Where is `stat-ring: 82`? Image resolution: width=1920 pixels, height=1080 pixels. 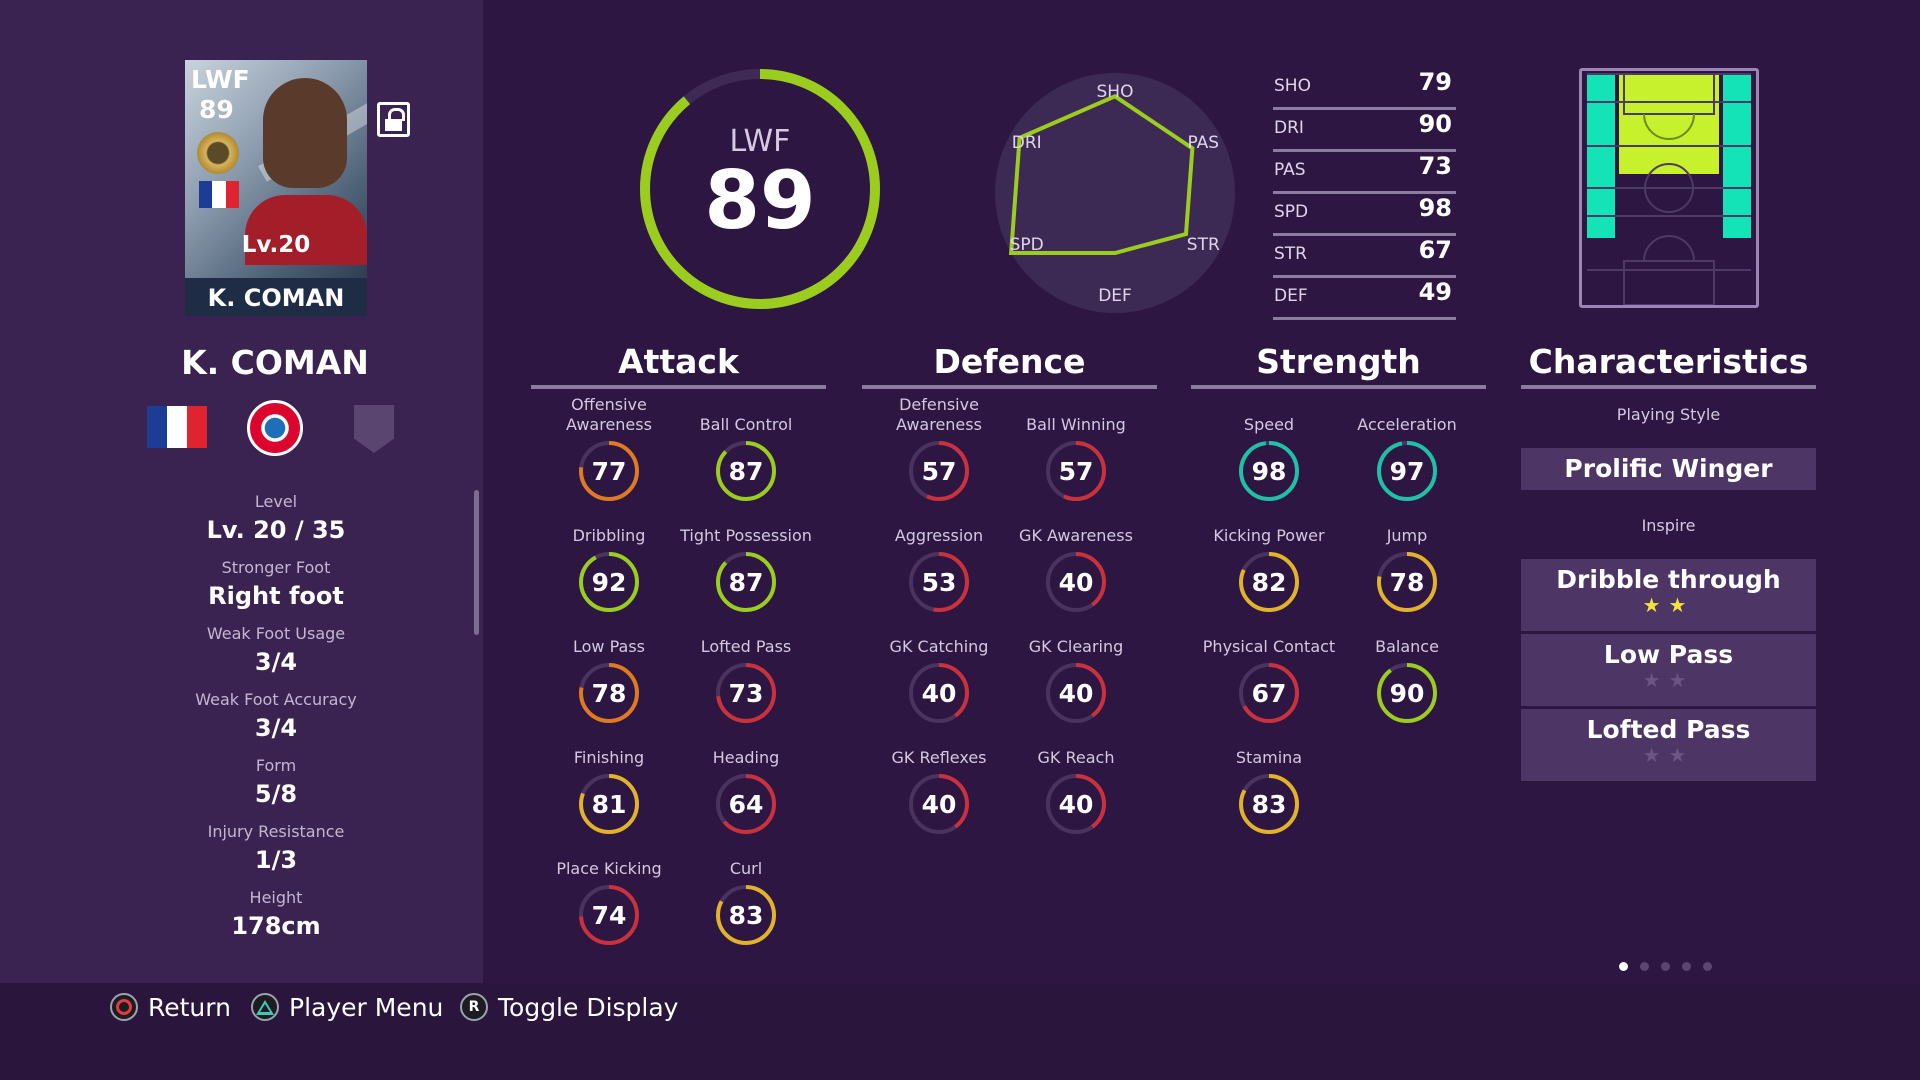
stat-ring: 82 is located at coordinates (1269, 582).